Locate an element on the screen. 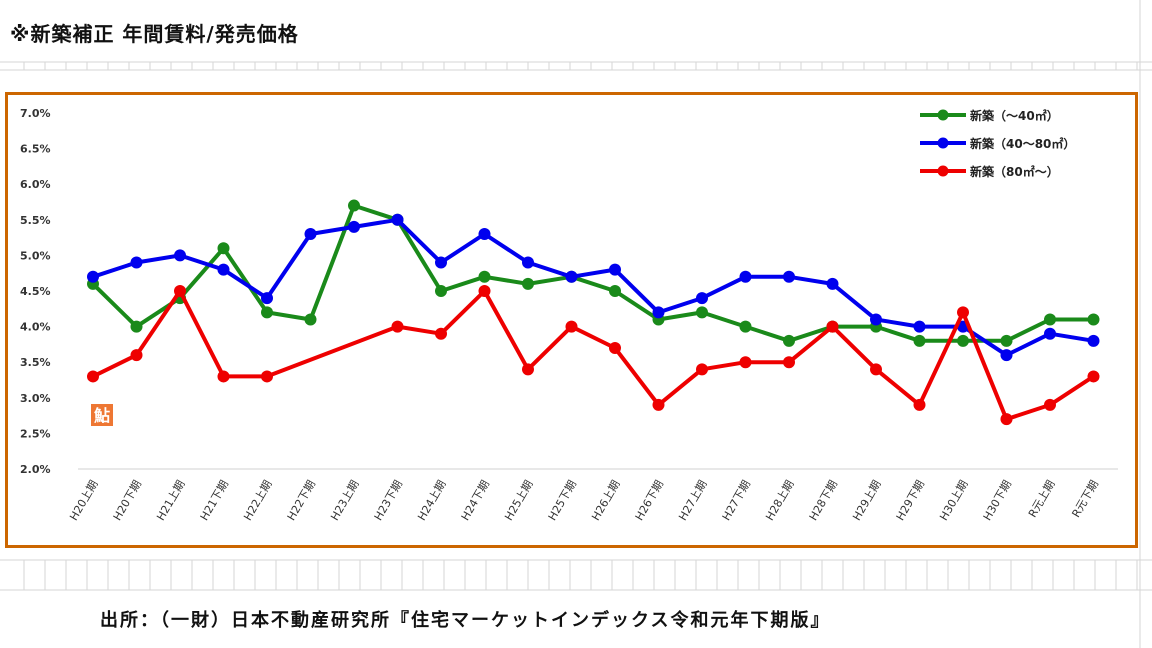 The height and width of the screenshot is (648, 1152). source-note: 出所：（一財）日本不動産研究所『住宅マーケットインデックス令和元年下期版』 is located at coordinates (465, 620).